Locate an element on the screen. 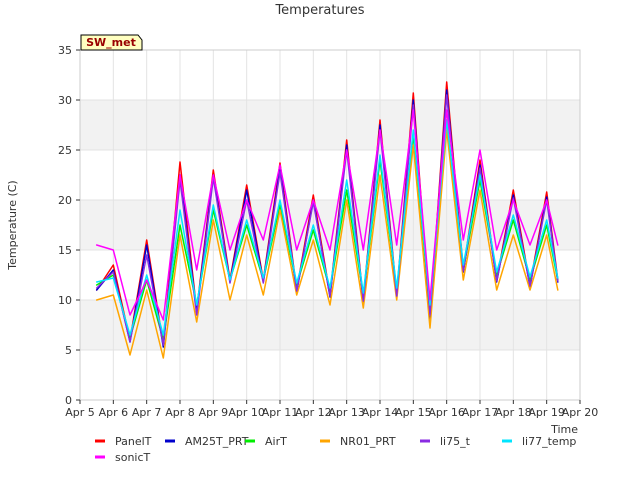 The image size is (640, 484). y-axis-ticks: 0 5 10 15 20 25 30 35 is located at coordinates (69, 225).